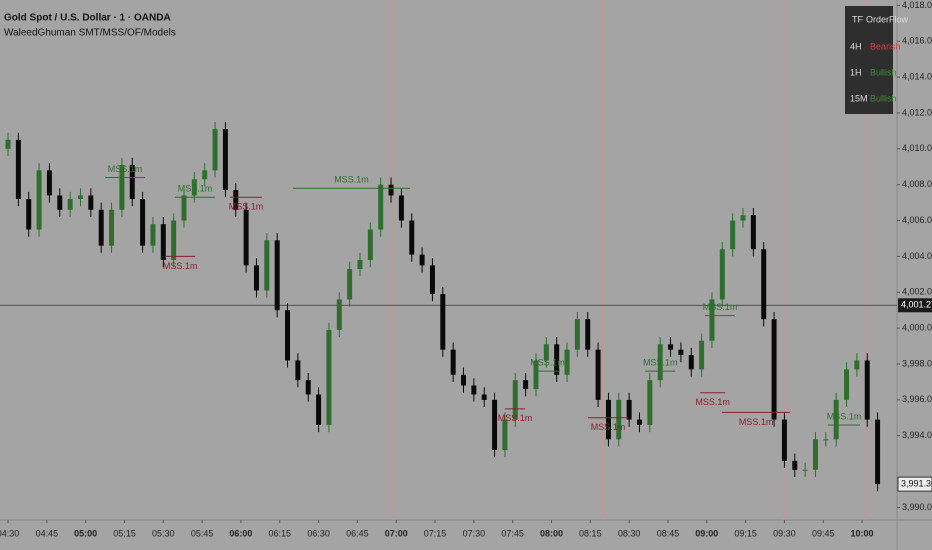  Describe the element at coordinates (887, 19) in the screenshot. I see `table-header: OrderFlow` at that location.